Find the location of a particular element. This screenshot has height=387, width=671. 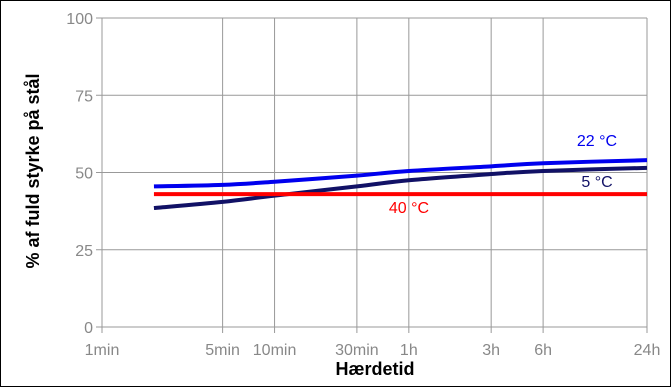

y-tick-label: 50 is located at coordinates (84, 174).